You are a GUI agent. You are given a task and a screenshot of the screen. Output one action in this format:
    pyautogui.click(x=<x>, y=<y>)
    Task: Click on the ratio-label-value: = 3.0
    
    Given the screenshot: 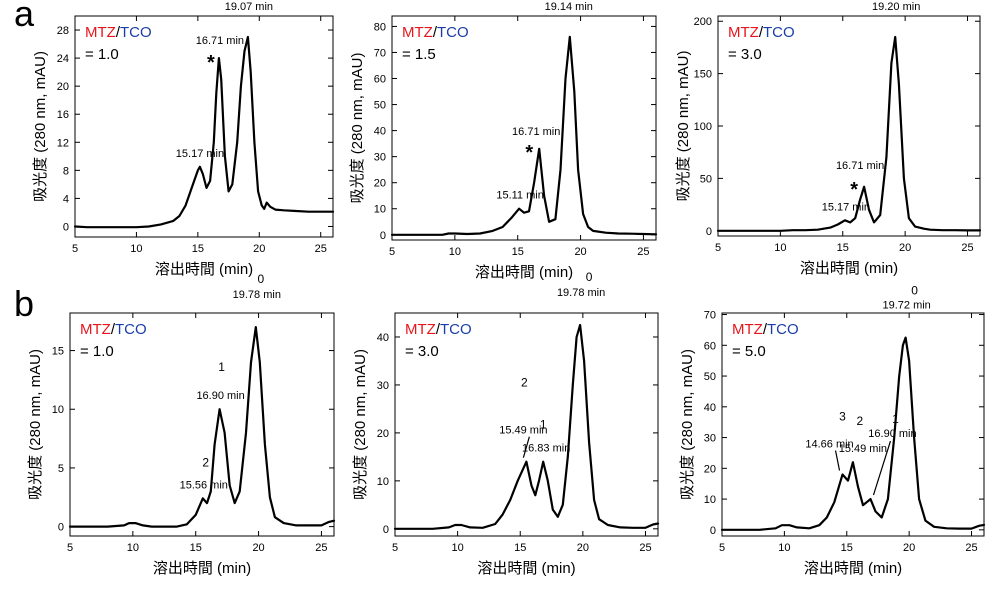 What is the action you would take?
    pyautogui.click(x=745, y=54)
    